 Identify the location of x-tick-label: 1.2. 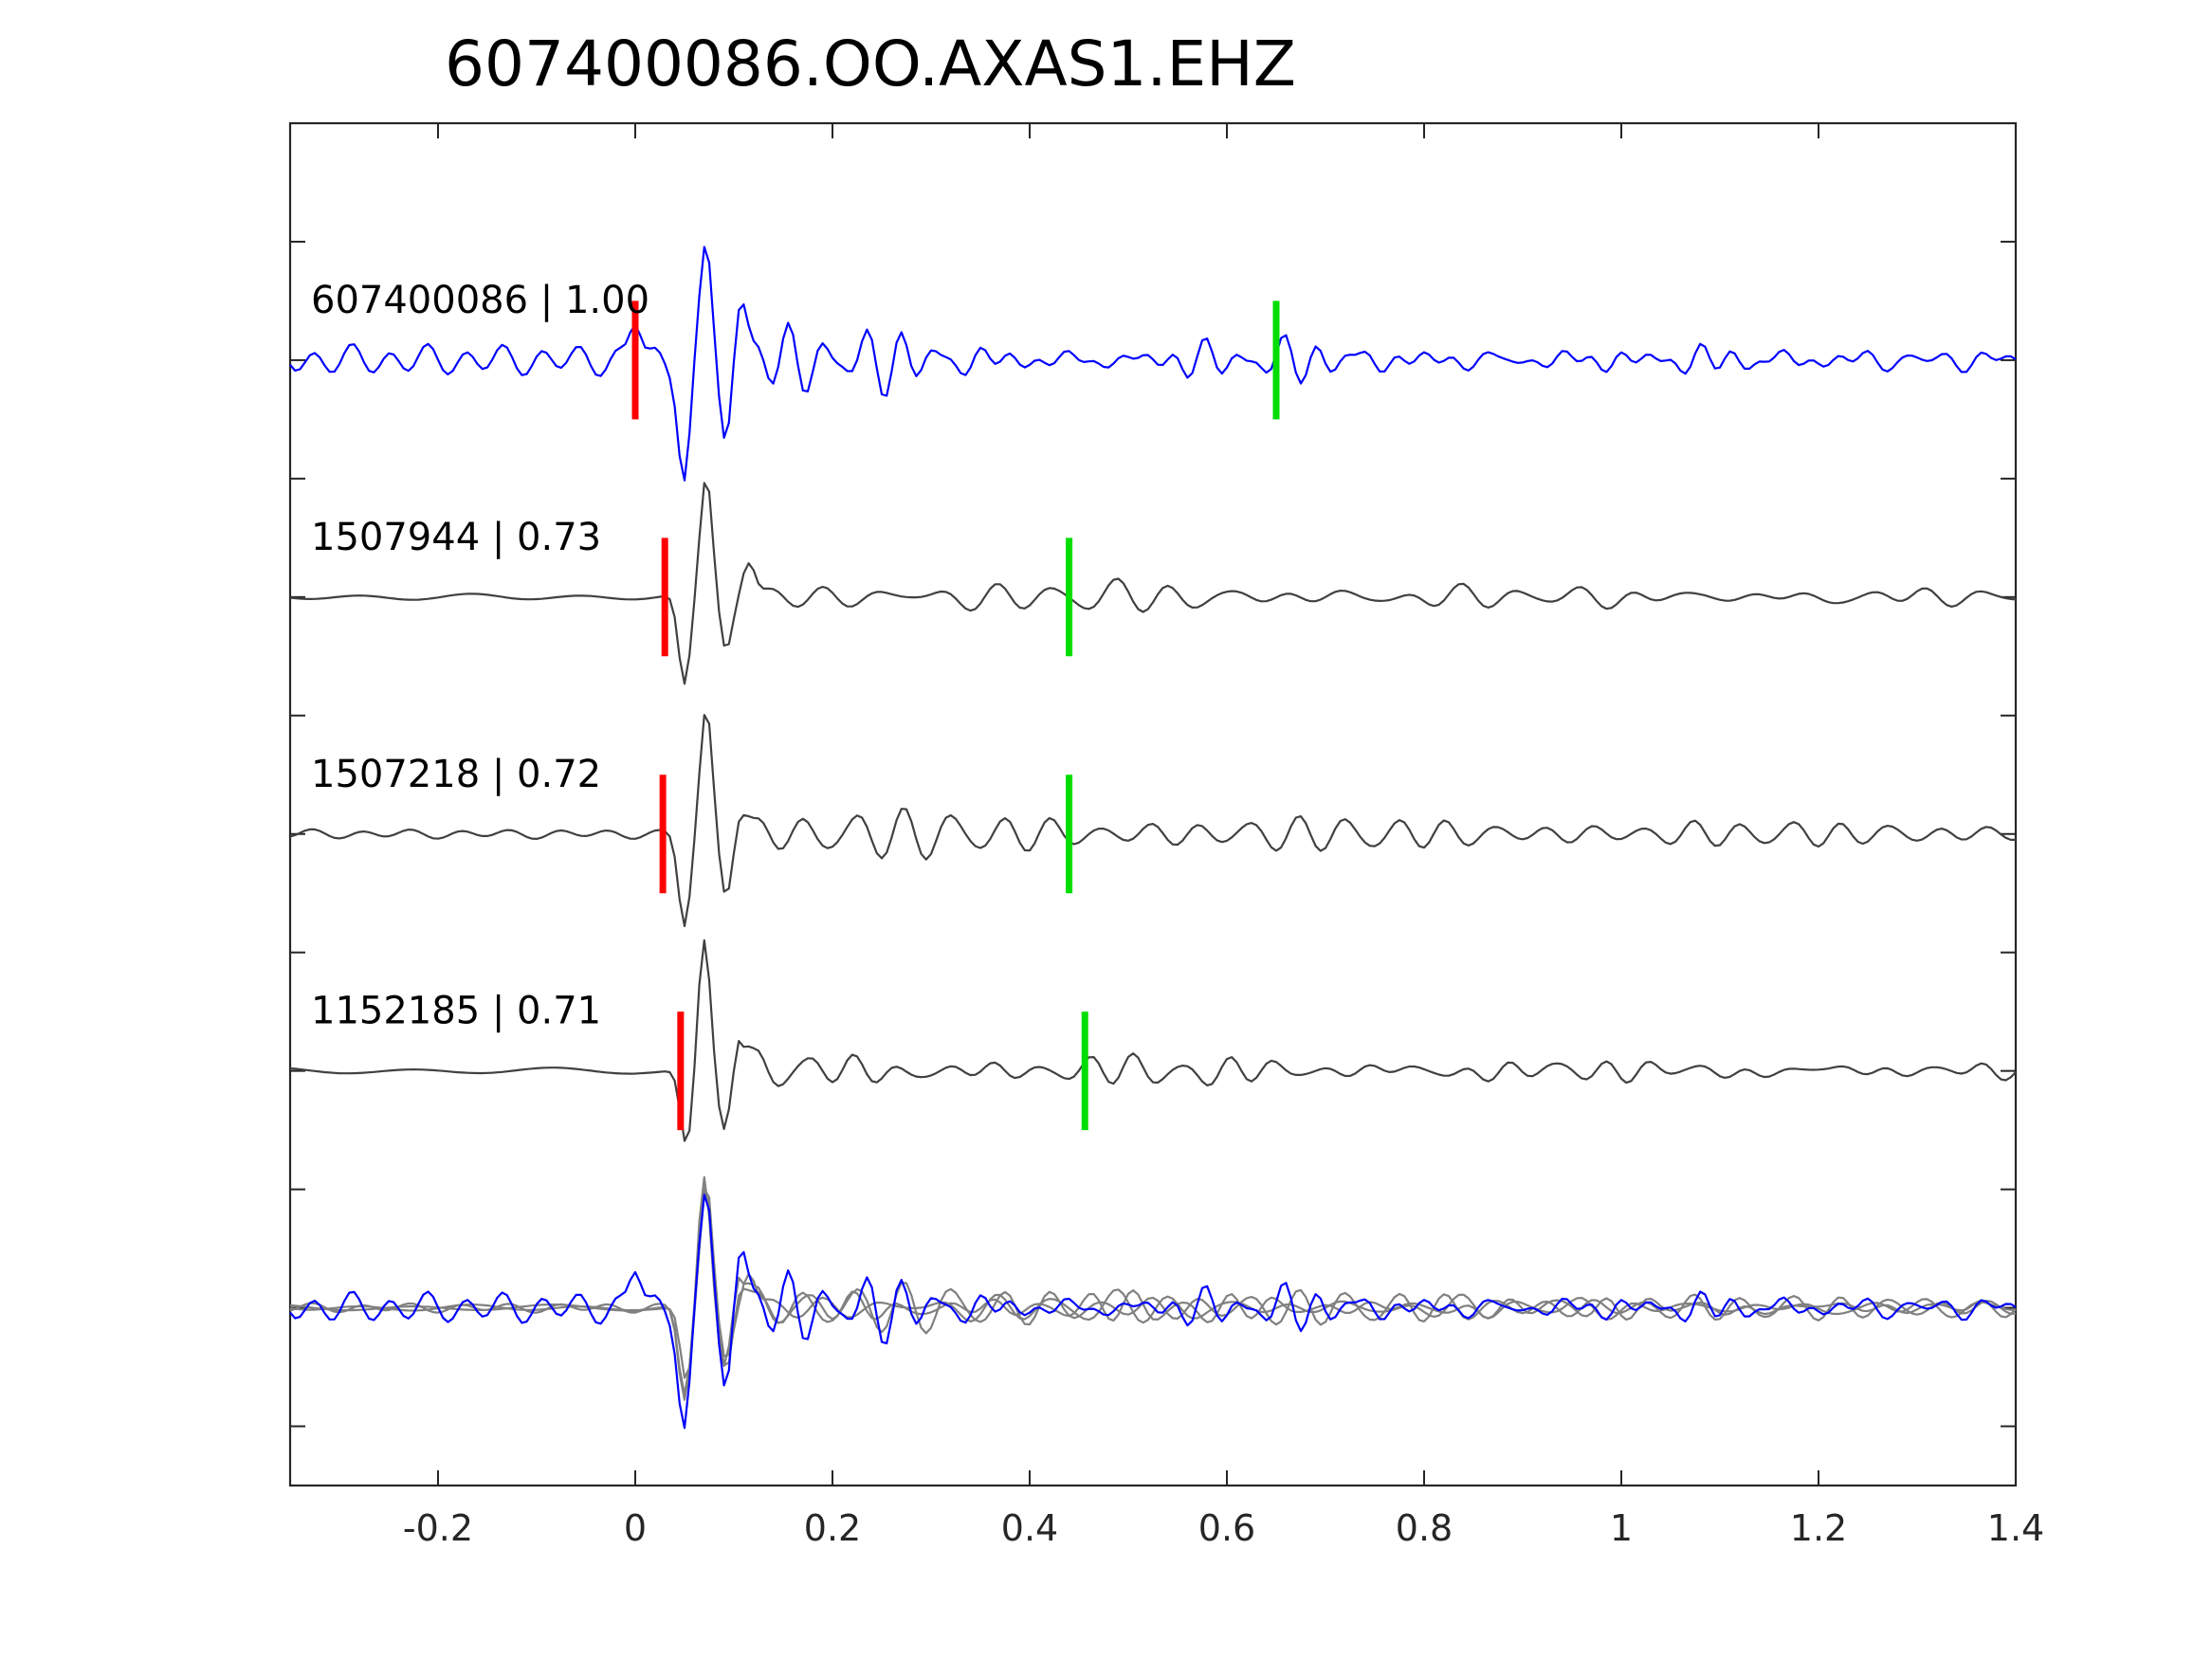
(1818, 1528).